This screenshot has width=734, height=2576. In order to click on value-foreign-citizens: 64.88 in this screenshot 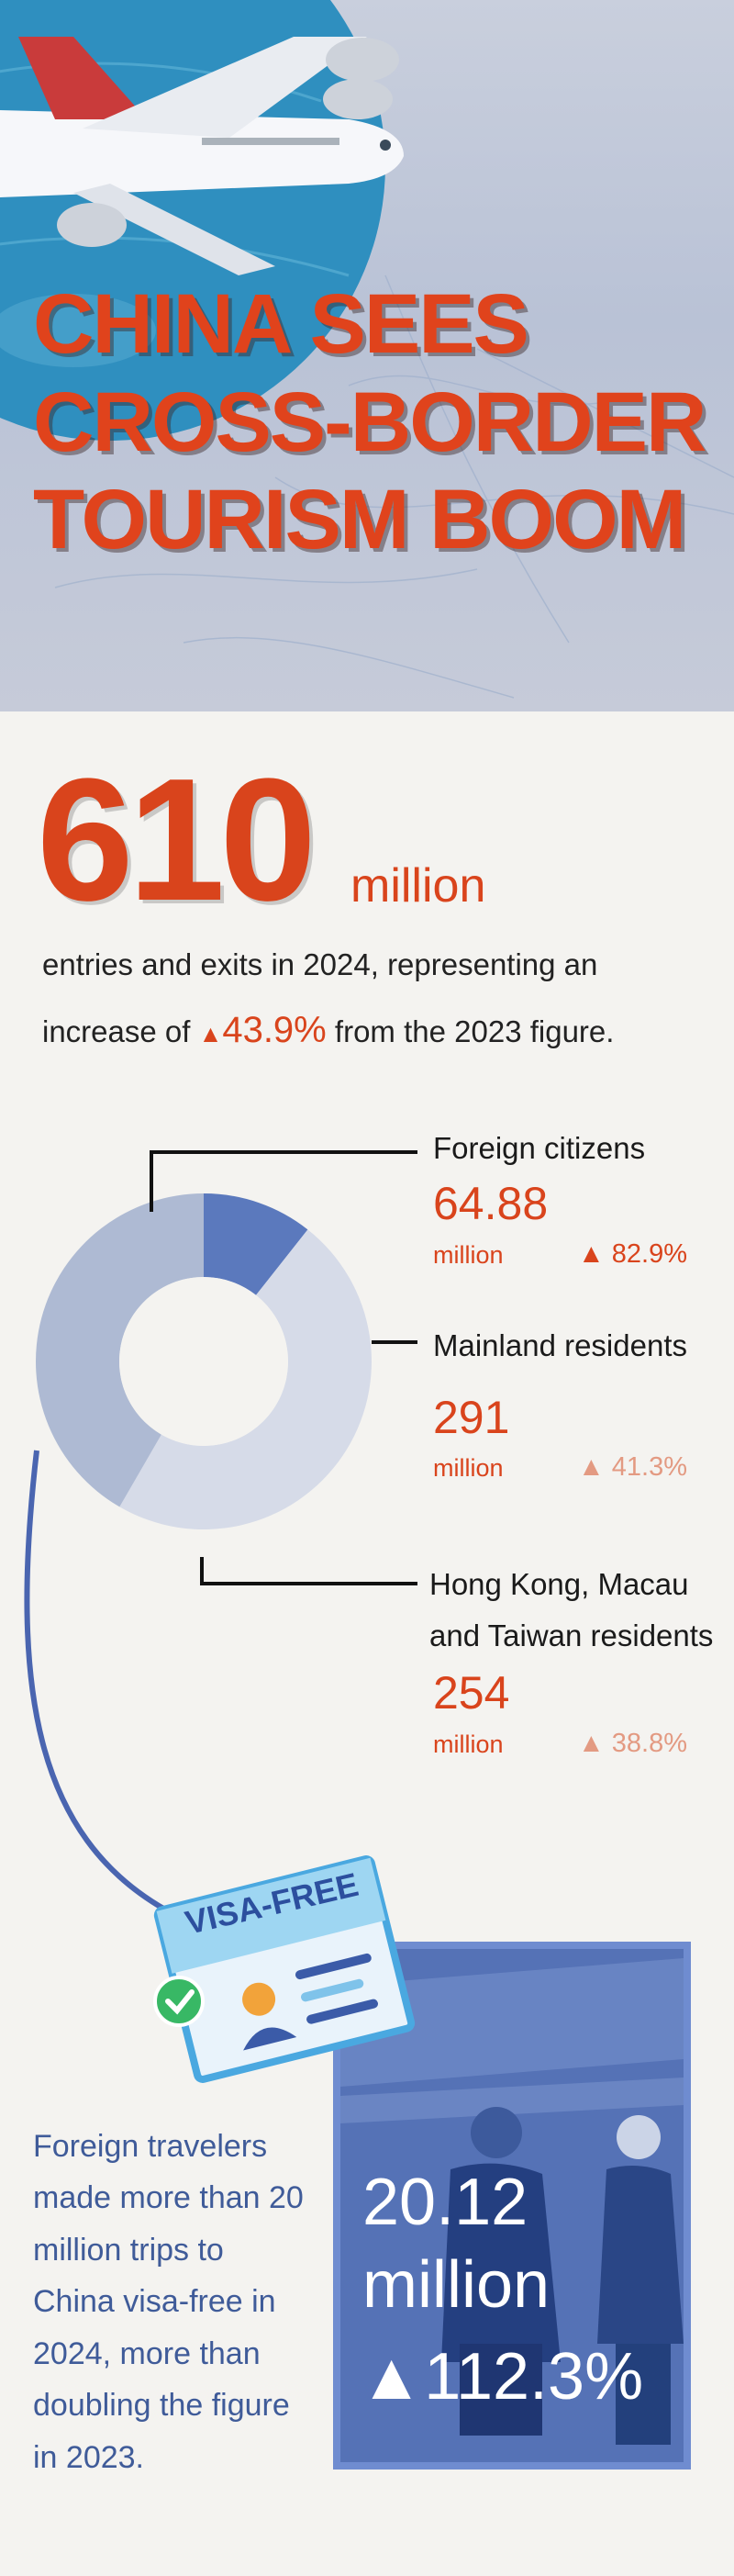, I will do `click(491, 1203)`.